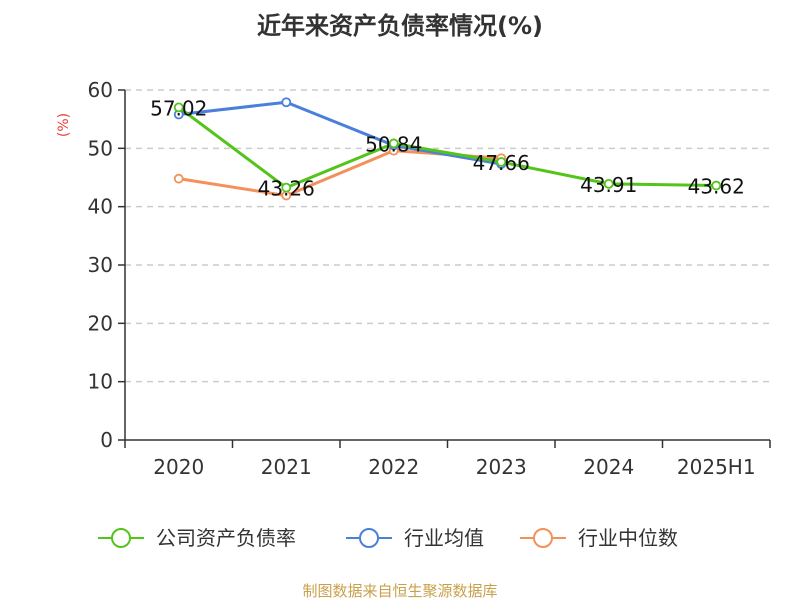 This screenshot has height=600, width=800. I want to click on series-points, so click(447, 149).